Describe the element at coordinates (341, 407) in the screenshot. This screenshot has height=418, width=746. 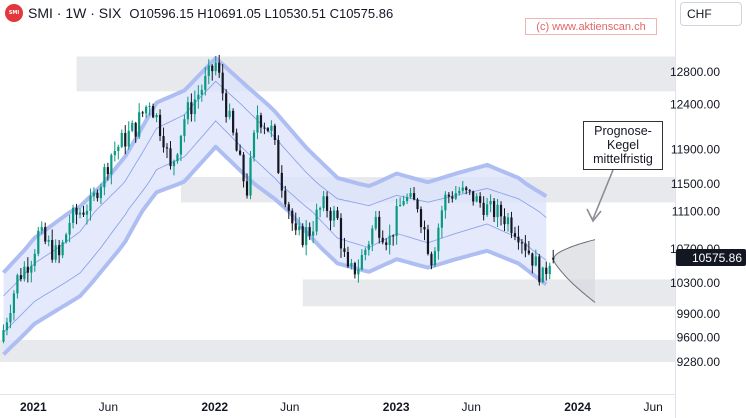
I see `time-axis: 2021 Jun 2022 Jun 2023 Jun 2024 Jun` at that location.